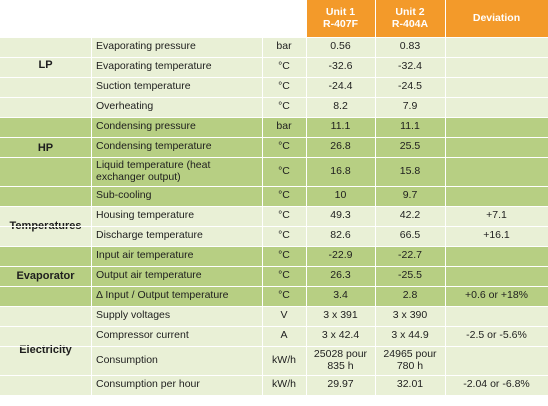 Image resolution: width=548 pixels, height=406 pixels. I want to click on param-label: Condensing pressure, so click(176, 127).